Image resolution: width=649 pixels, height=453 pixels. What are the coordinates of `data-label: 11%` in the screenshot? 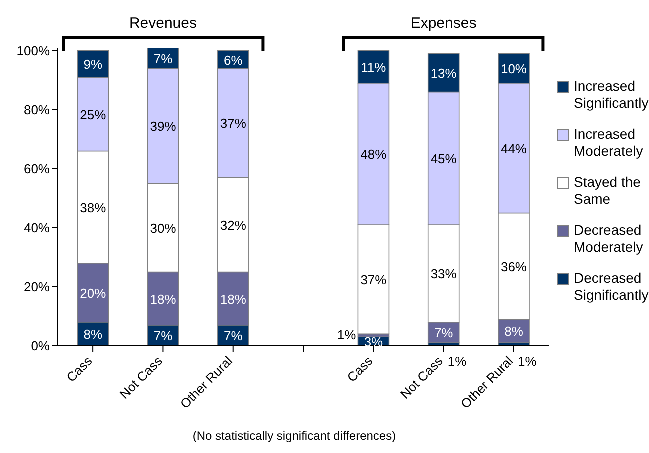 It's located at (374, 68).